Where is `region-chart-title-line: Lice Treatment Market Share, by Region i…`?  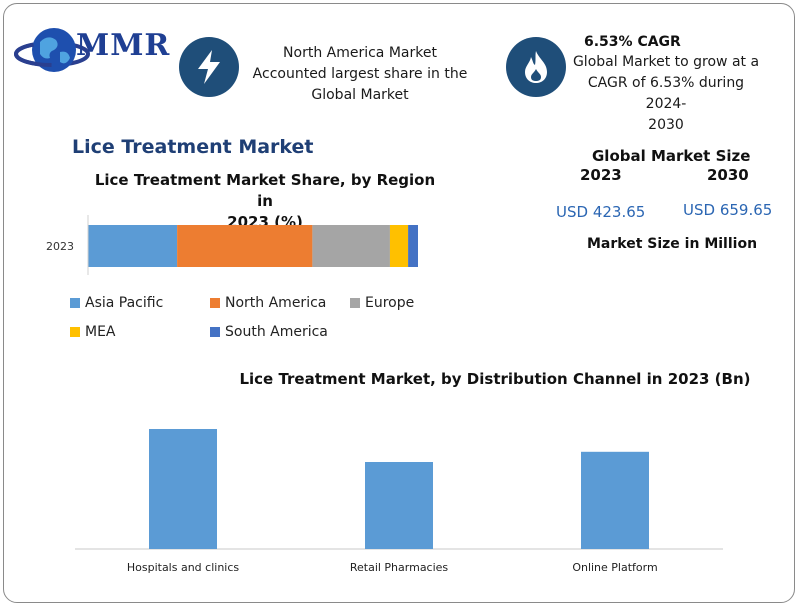 region-chart-title-line: Lice Treatment Market Share, by Region i… is located at coordinates (265, 190).